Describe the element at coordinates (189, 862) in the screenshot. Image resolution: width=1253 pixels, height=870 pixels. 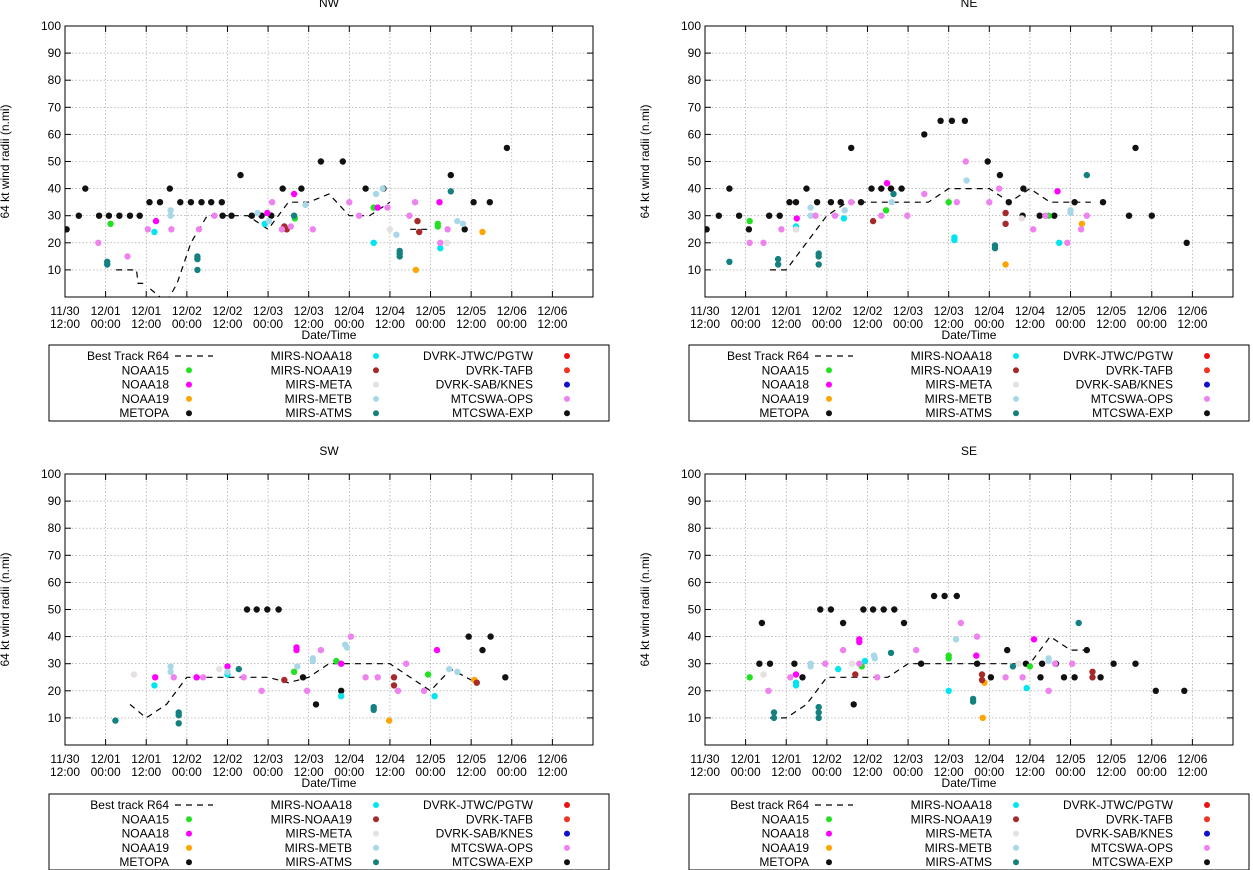
I see `legend-swatch-metopa` at that location.